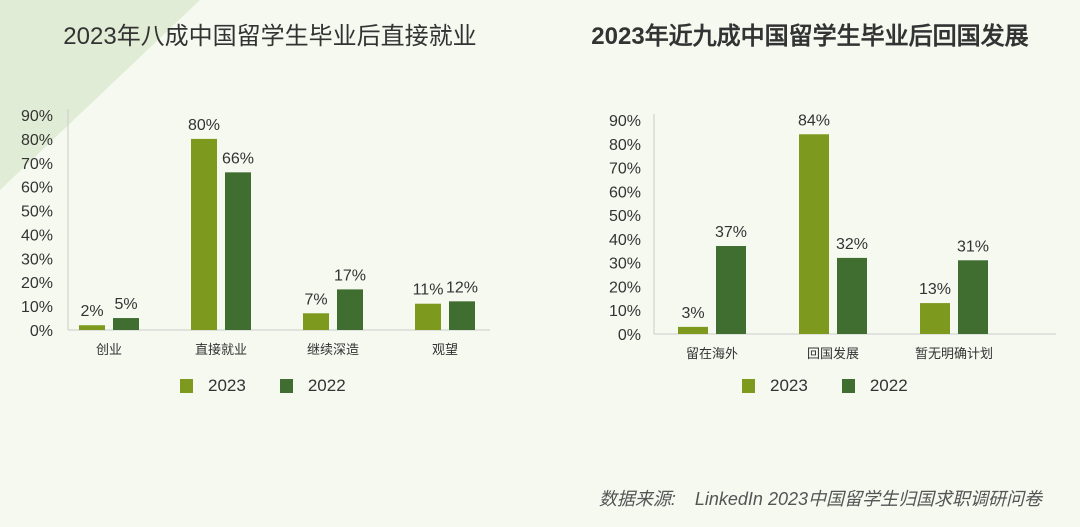  Describe the element at coordinates (428, 290) in the screenshot. I see `data-label-2023-4: 11%` at that location.